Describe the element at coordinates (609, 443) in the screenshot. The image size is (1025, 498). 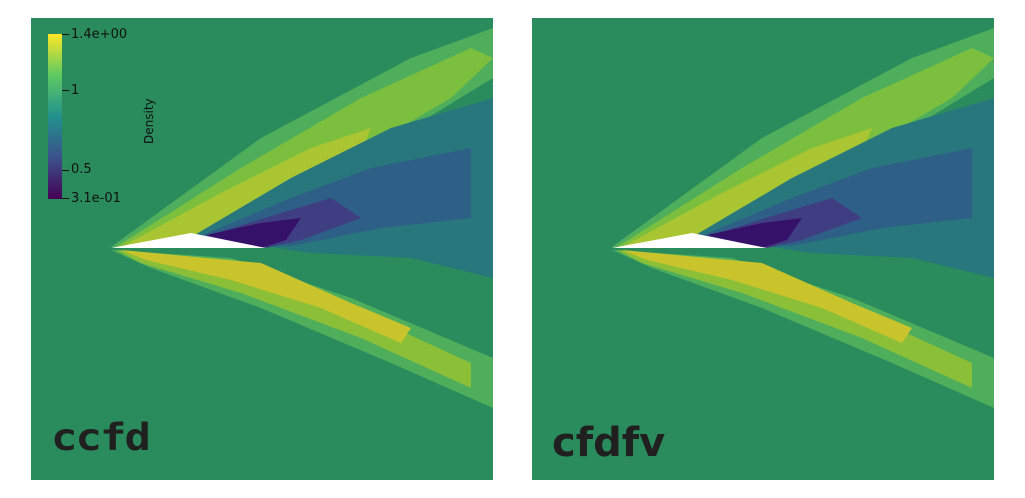
I see `logo-cfdfv: cfdfv` at that location.